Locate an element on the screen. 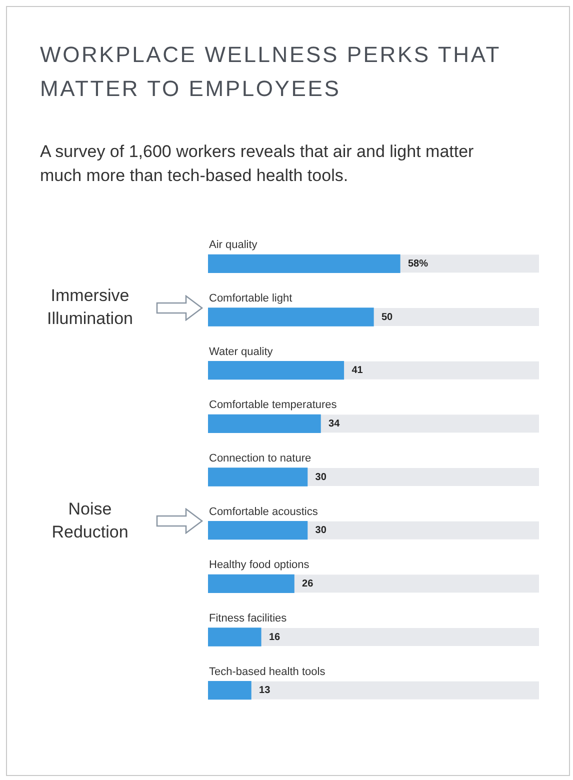 Image resolution: width=573 pixels, height=780 pixels. y-tick-label: Comfortable light is located at coordinates (250, 298).